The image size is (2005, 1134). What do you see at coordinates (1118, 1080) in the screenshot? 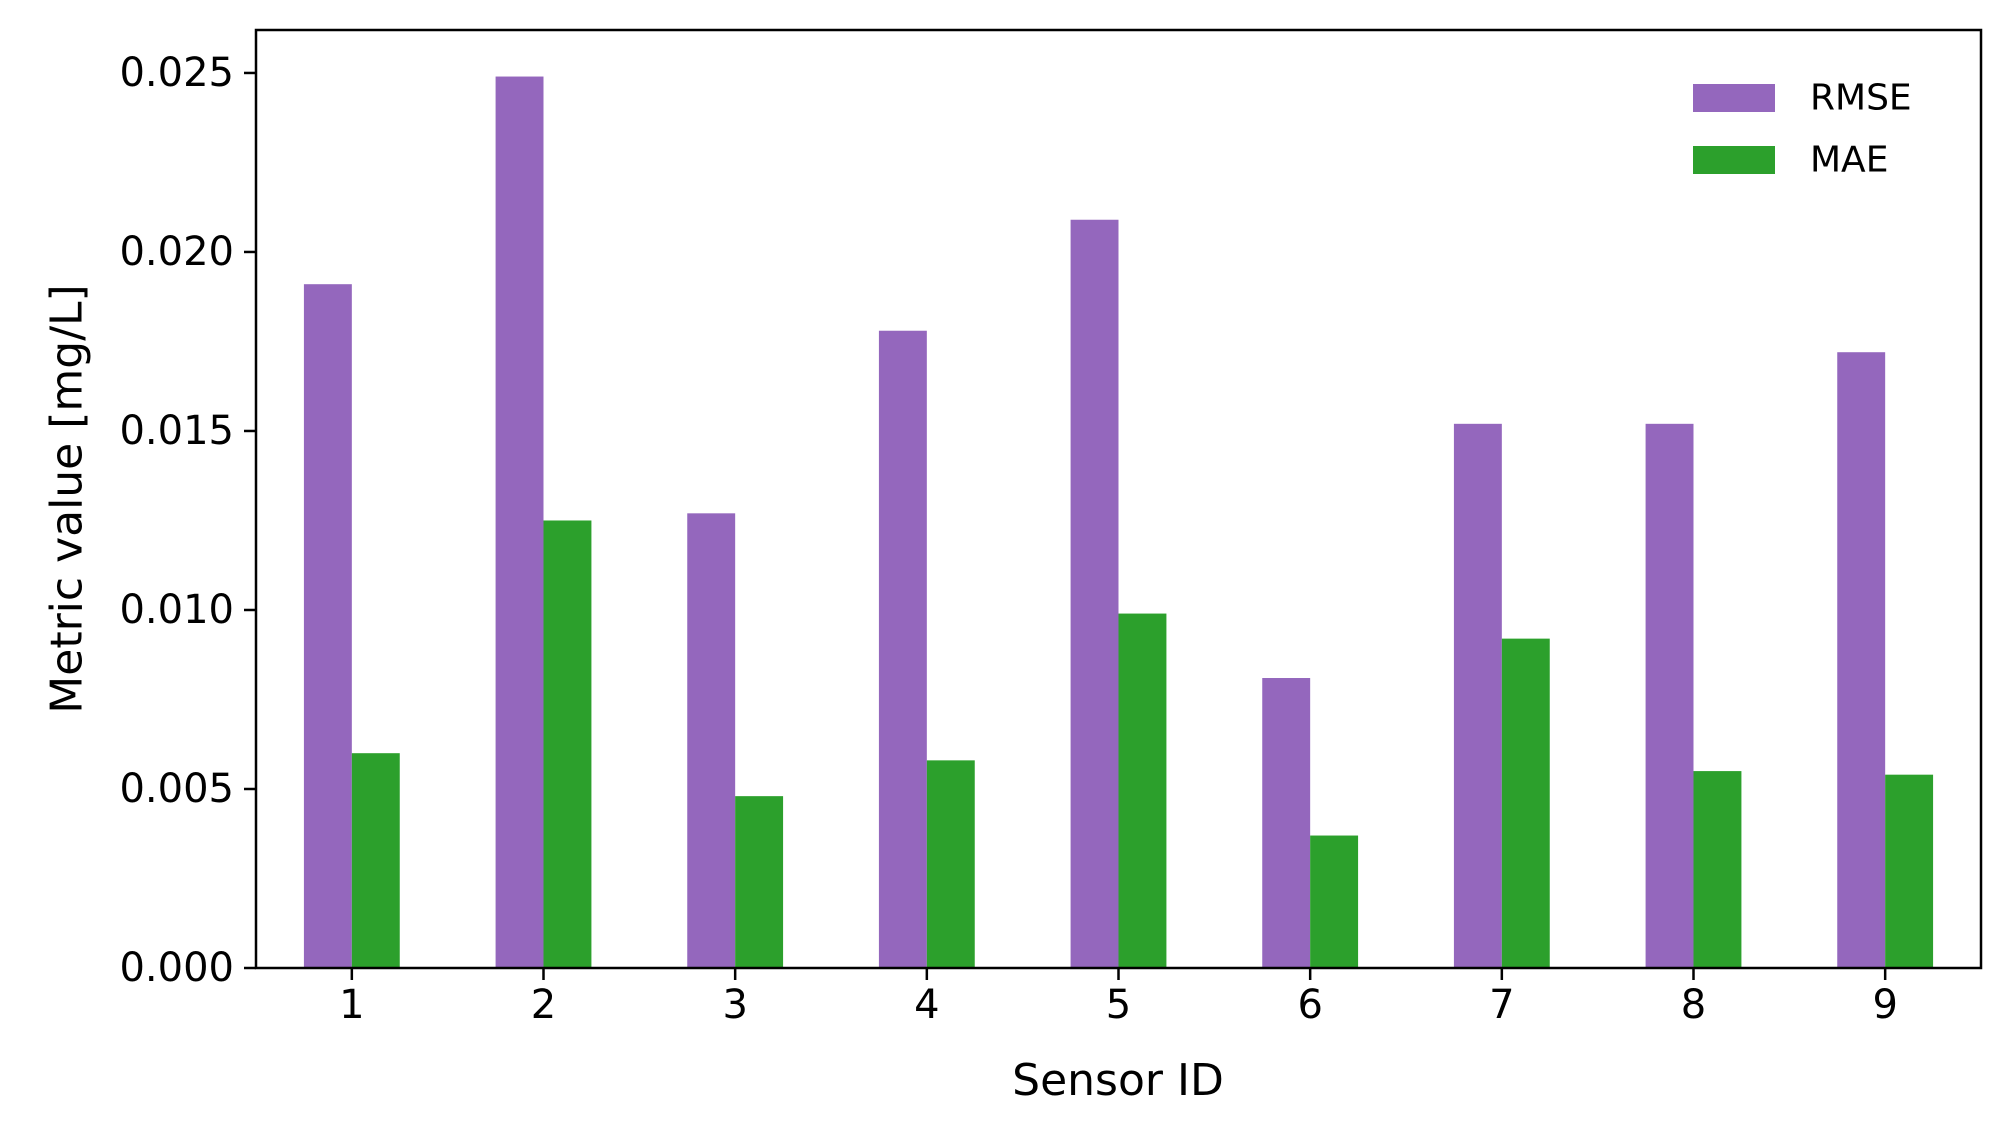
I see `x-axis-label: Sensor ID` at bounding box center [1118, 1080].